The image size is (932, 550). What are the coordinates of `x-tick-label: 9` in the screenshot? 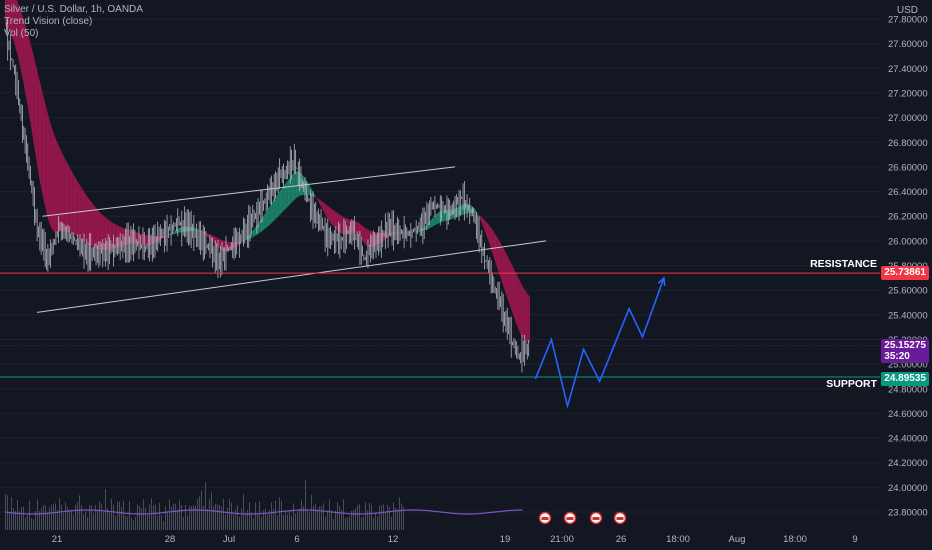 It's located at (854, 539).